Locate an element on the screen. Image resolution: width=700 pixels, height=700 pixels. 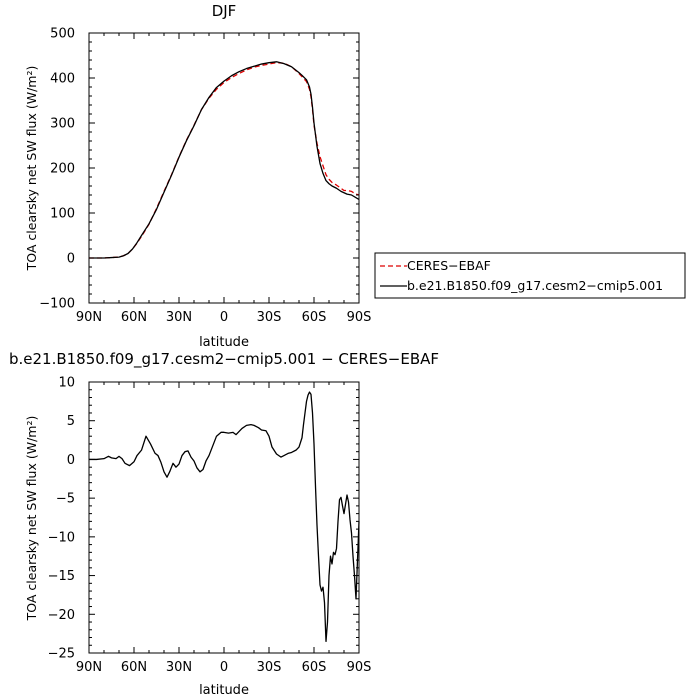
top-y-tick-label: 500 is located at coordinates (62, 34).